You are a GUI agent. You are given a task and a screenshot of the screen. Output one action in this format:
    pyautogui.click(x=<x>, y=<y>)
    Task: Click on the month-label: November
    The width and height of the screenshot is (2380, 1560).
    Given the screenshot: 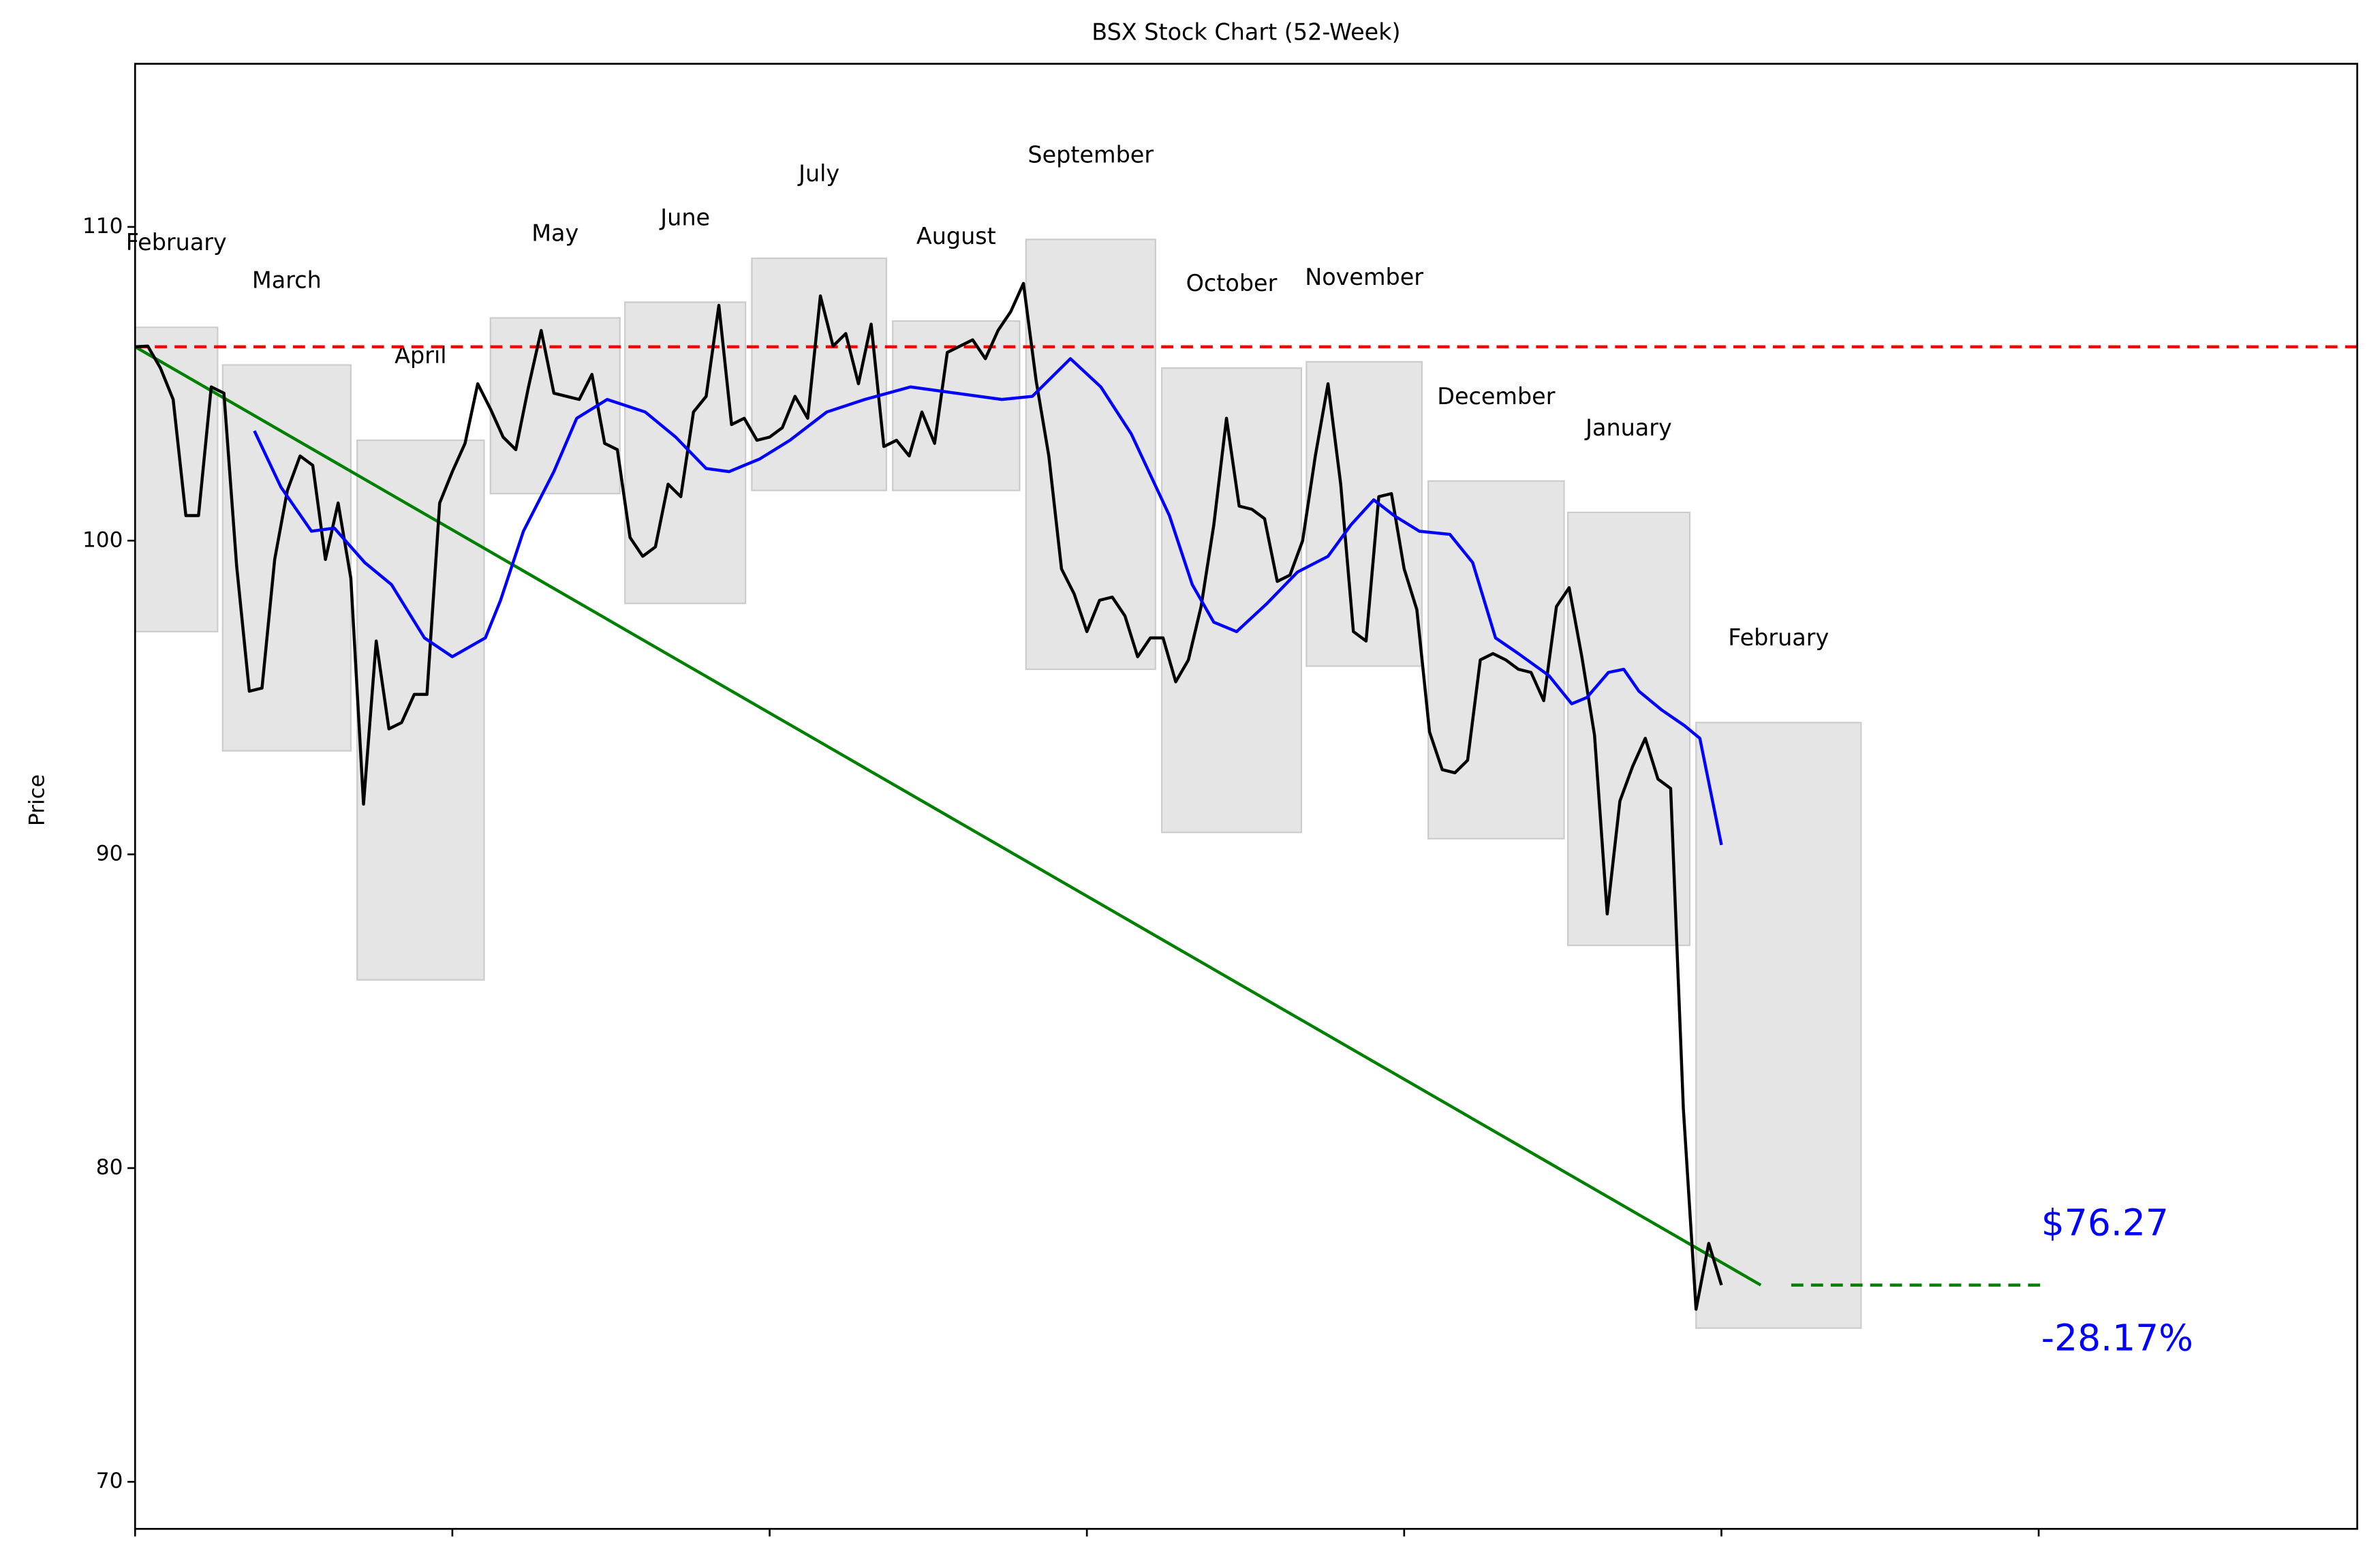 What is the action you would take?
    pyautogui.click(x=1364, y=277)
    